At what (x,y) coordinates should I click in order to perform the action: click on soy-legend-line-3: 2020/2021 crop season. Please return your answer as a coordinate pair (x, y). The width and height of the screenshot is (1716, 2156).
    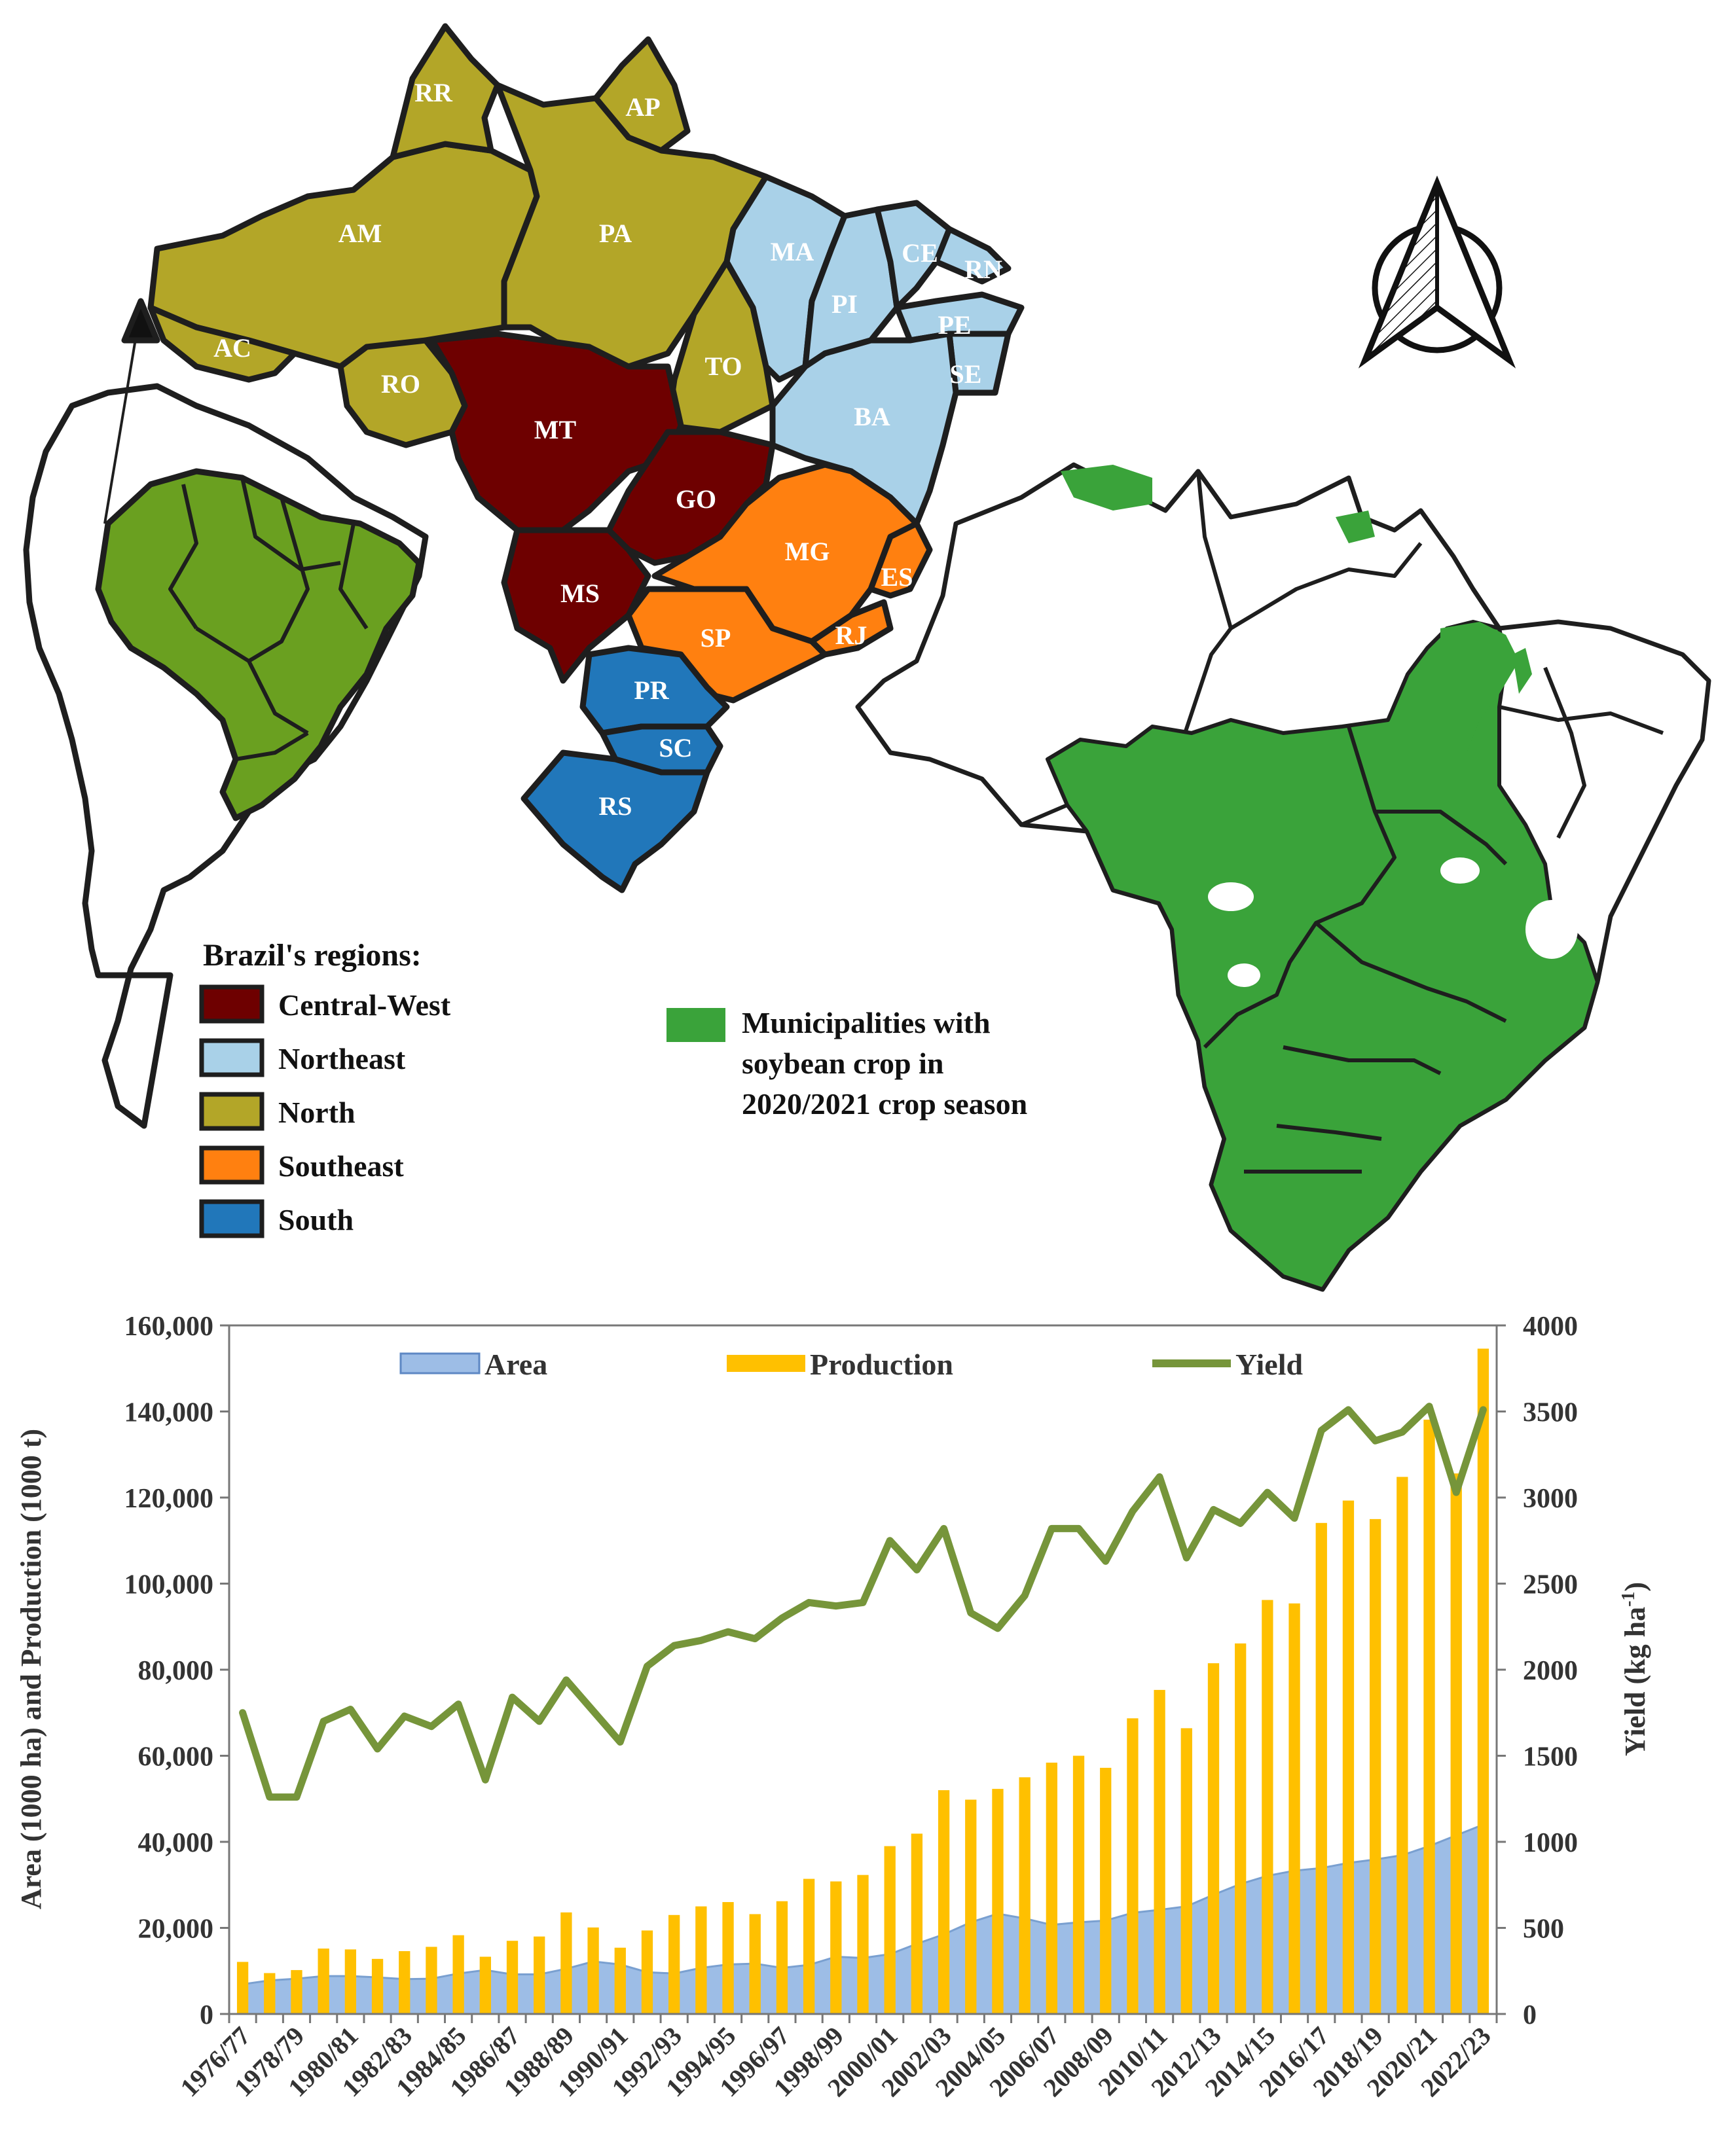
    Looking at the image, I should click on (884, 1104).